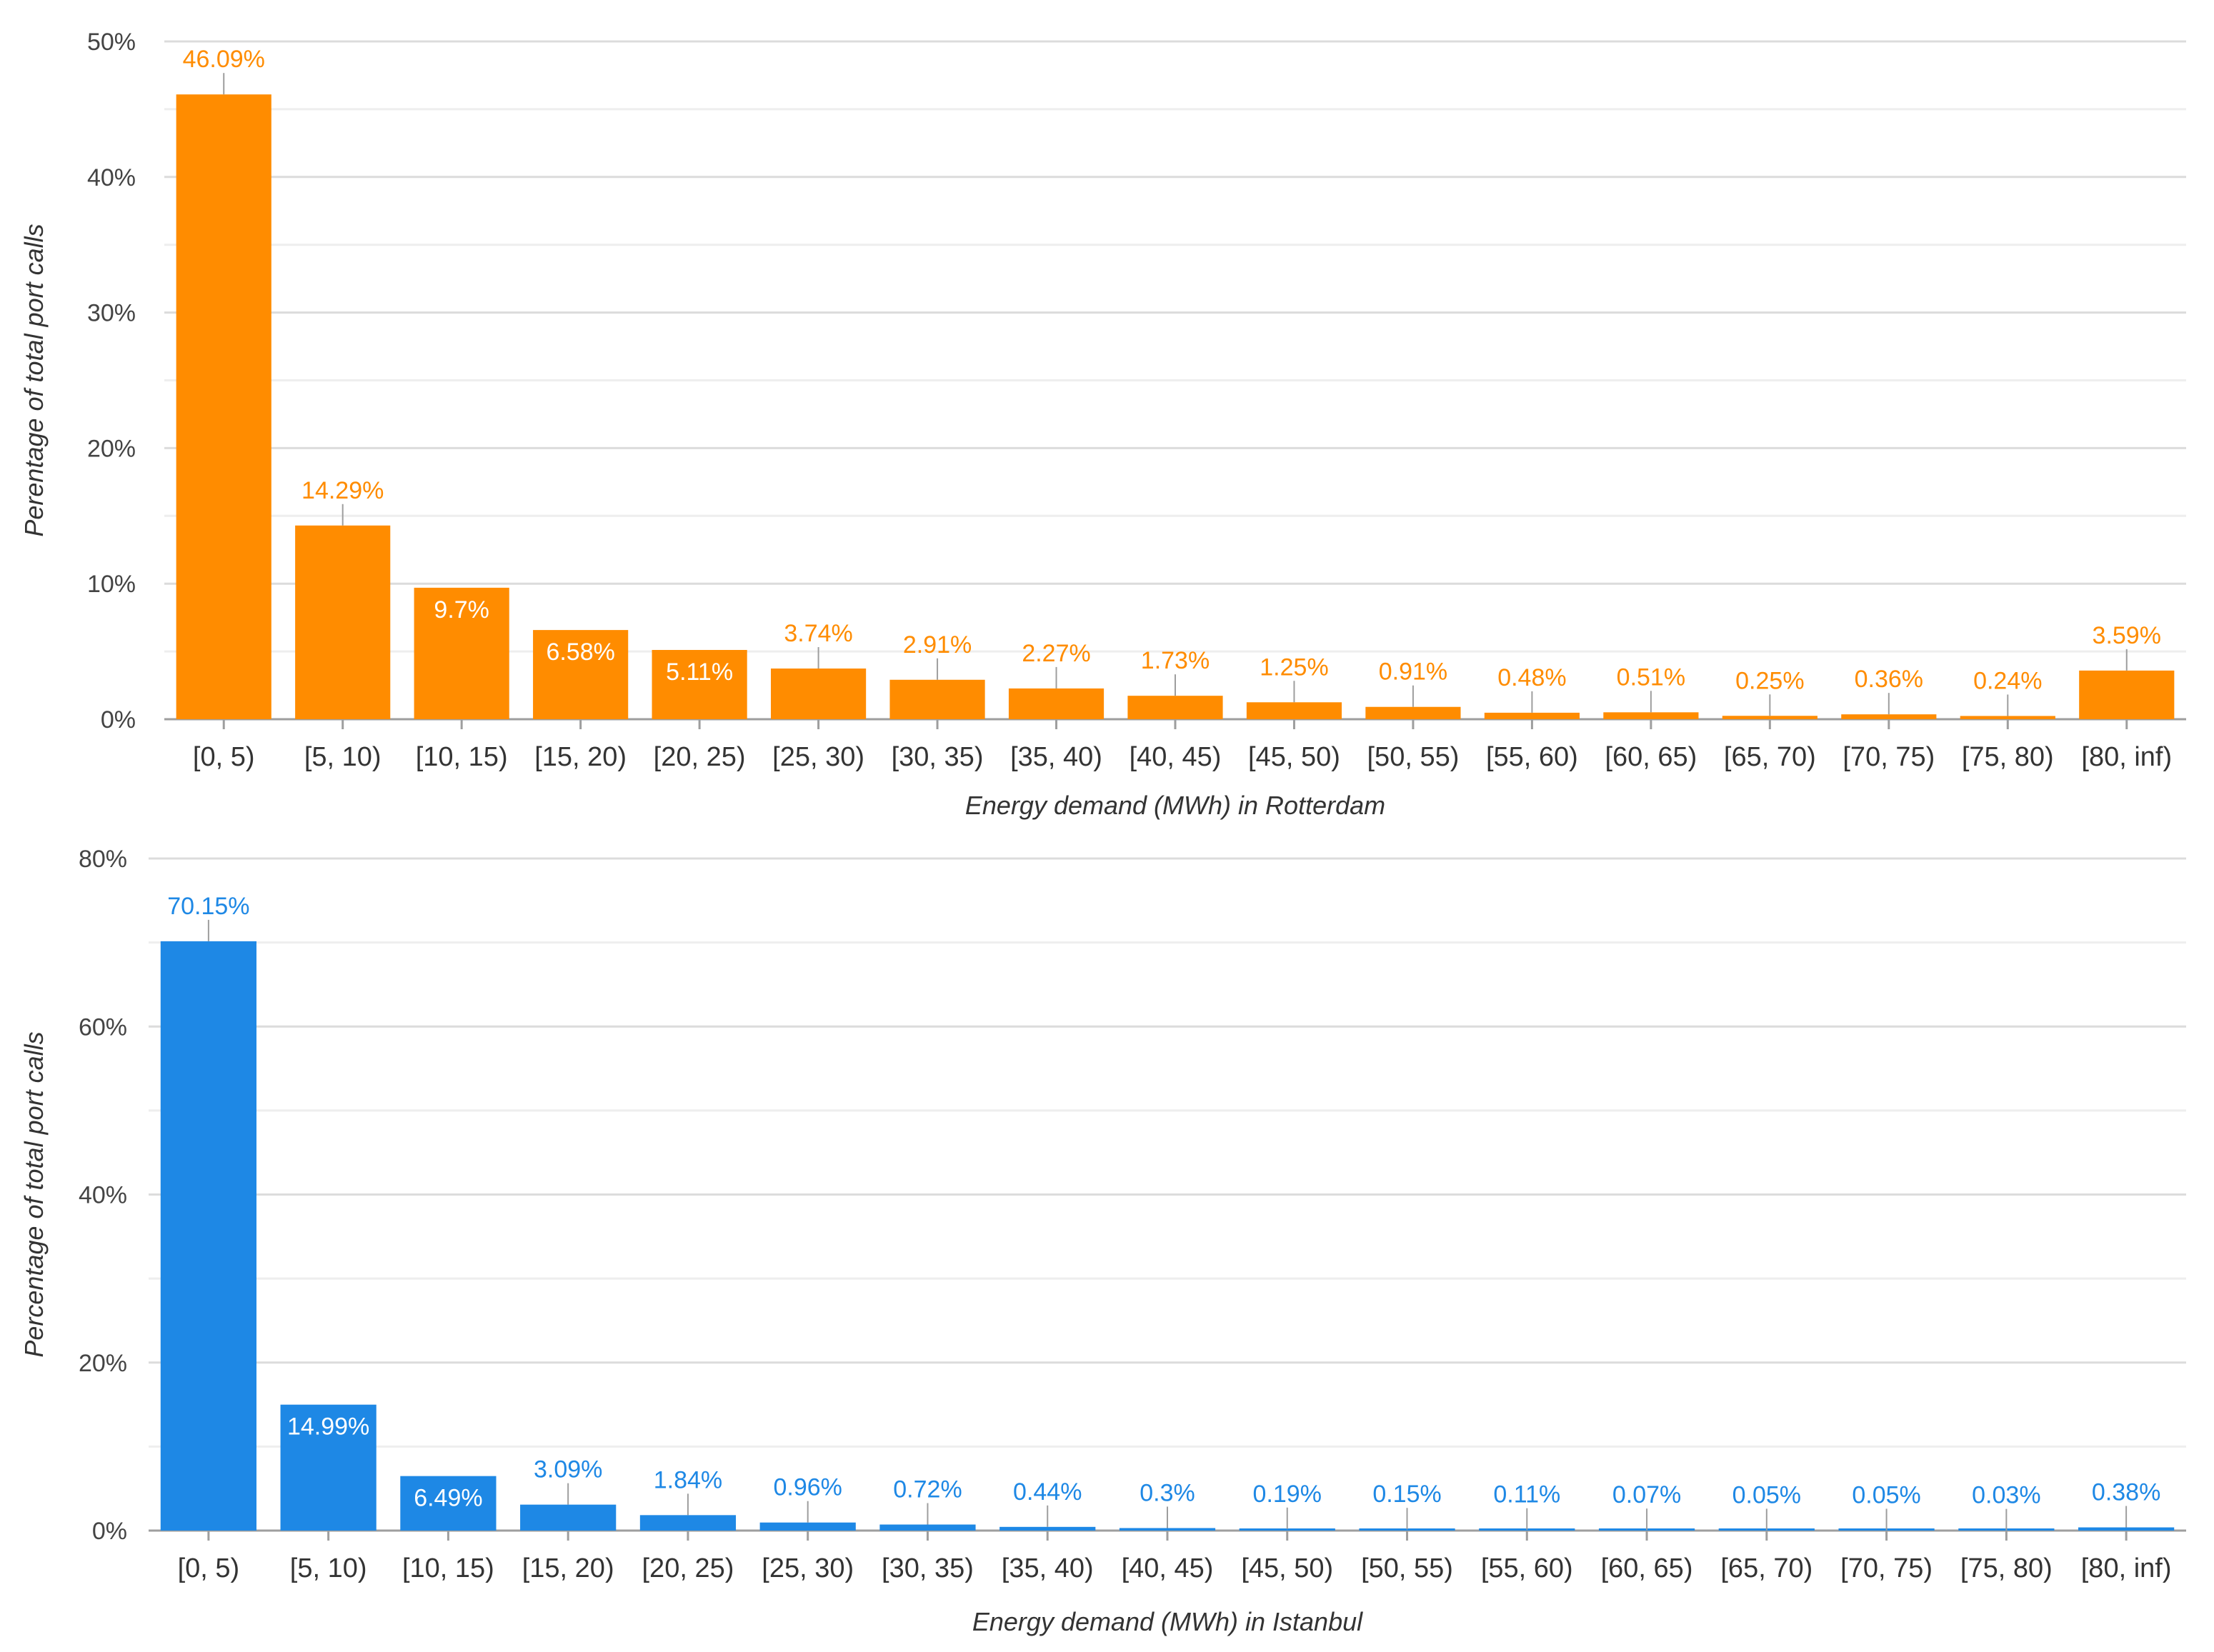  I want to click on rotterdam-y-tick-label: 30%, so click(111, 313).